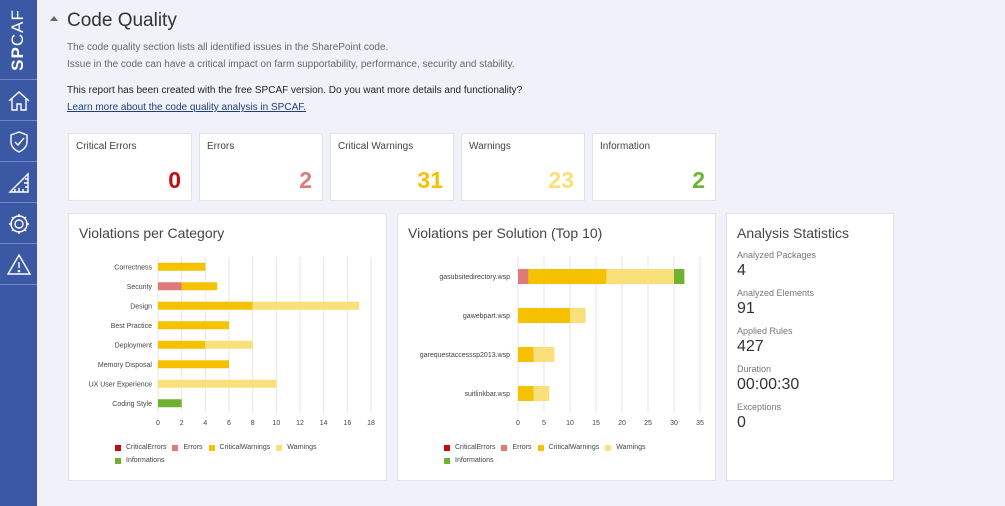 Image resolution: width=1005 pixels, height=506 pixels. I want to click on legend-label: Errors, so click(193, 447).